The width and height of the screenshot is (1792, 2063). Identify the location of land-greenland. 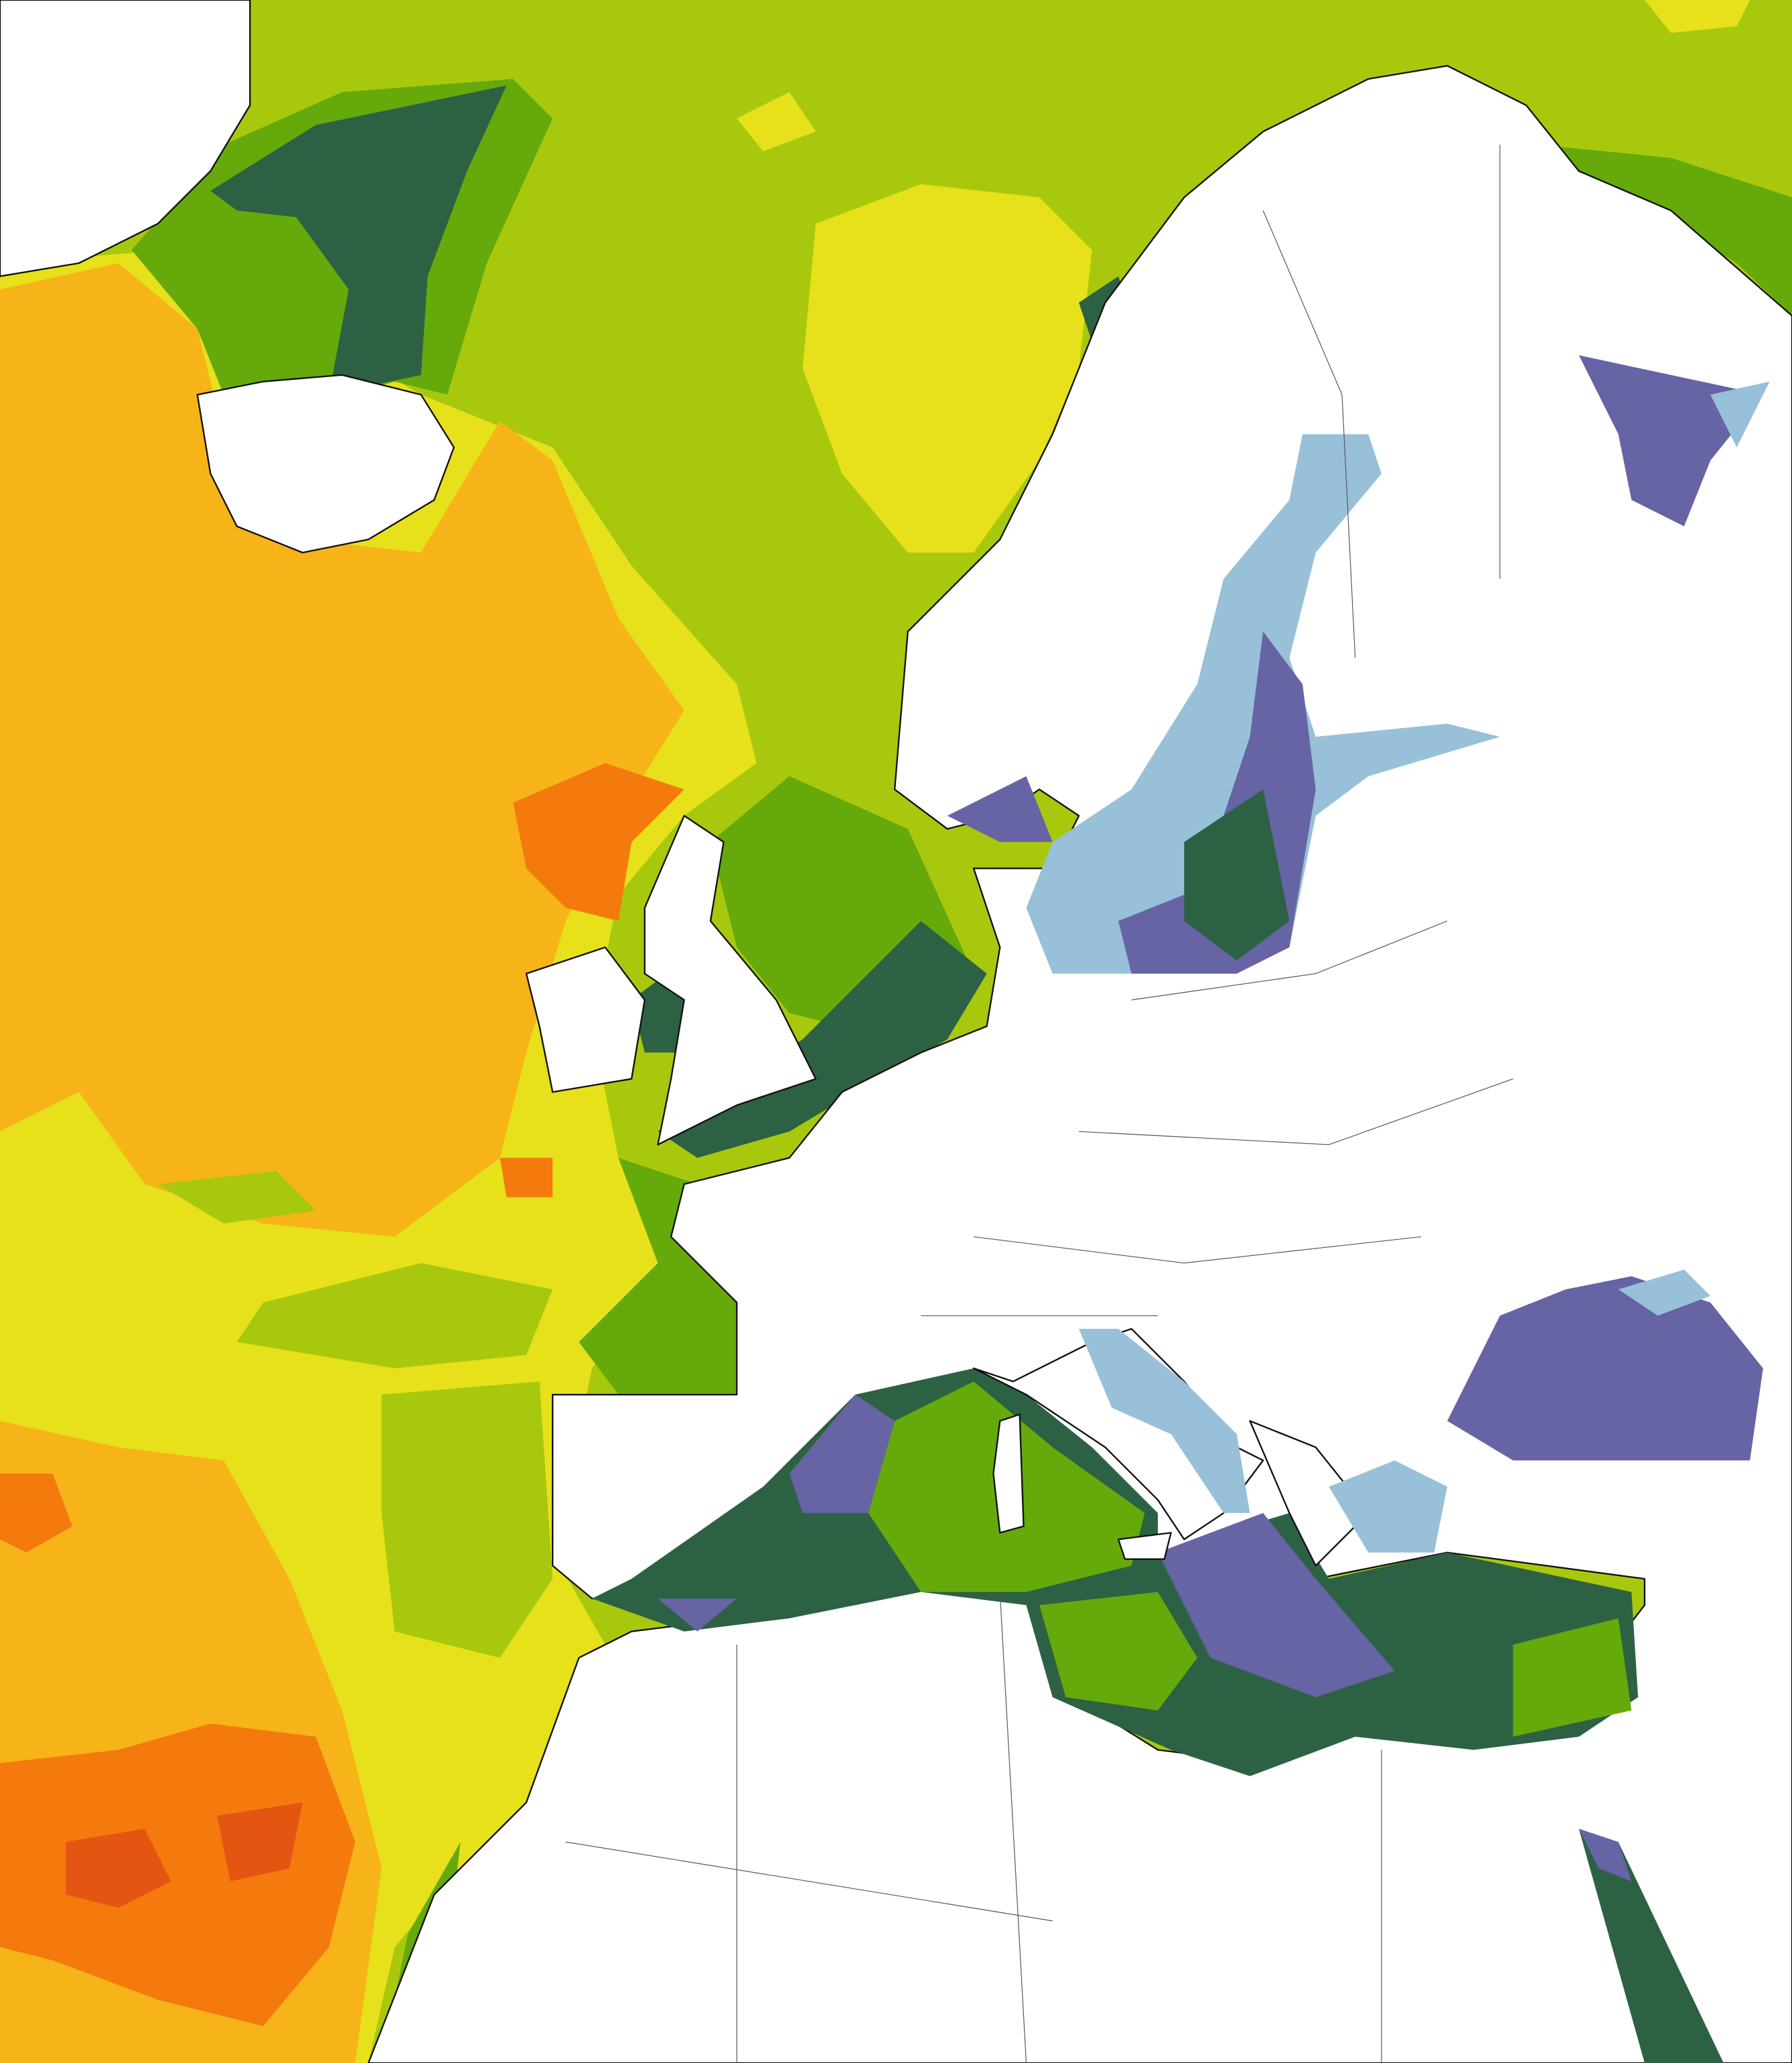
(125, 138).